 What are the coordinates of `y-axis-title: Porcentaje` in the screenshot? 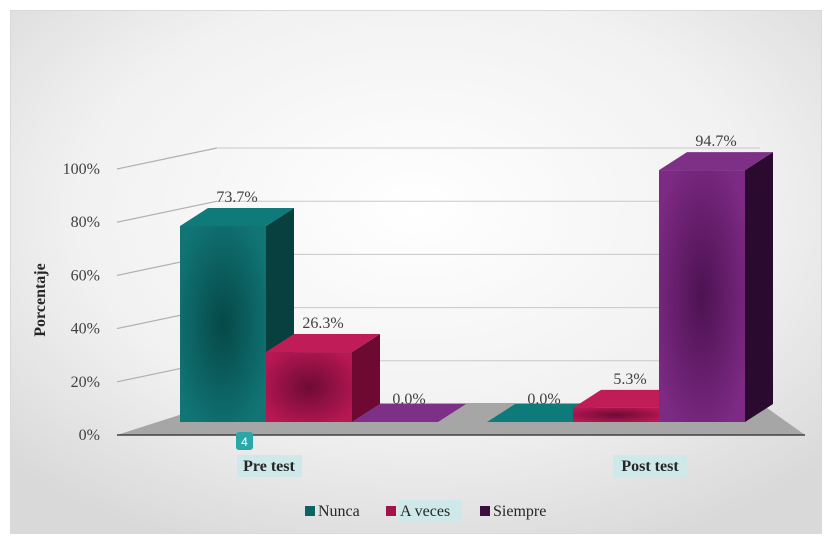 It's located at (40, 299).